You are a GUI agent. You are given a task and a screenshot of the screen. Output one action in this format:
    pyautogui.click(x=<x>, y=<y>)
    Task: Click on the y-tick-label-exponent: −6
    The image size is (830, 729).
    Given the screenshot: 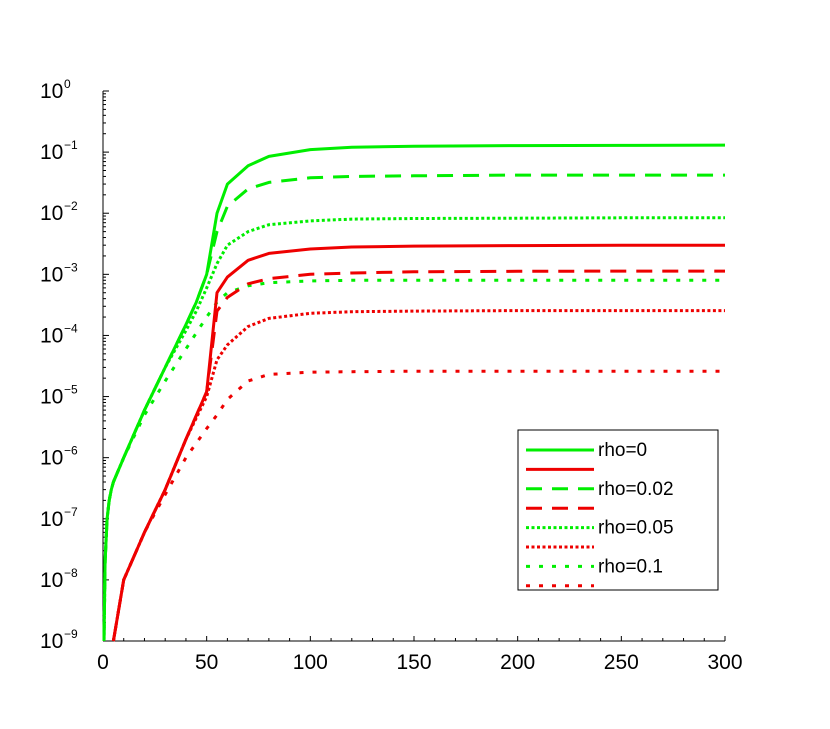 What is the action you would take?
    pyautogui.click(x=71, y=451)
    